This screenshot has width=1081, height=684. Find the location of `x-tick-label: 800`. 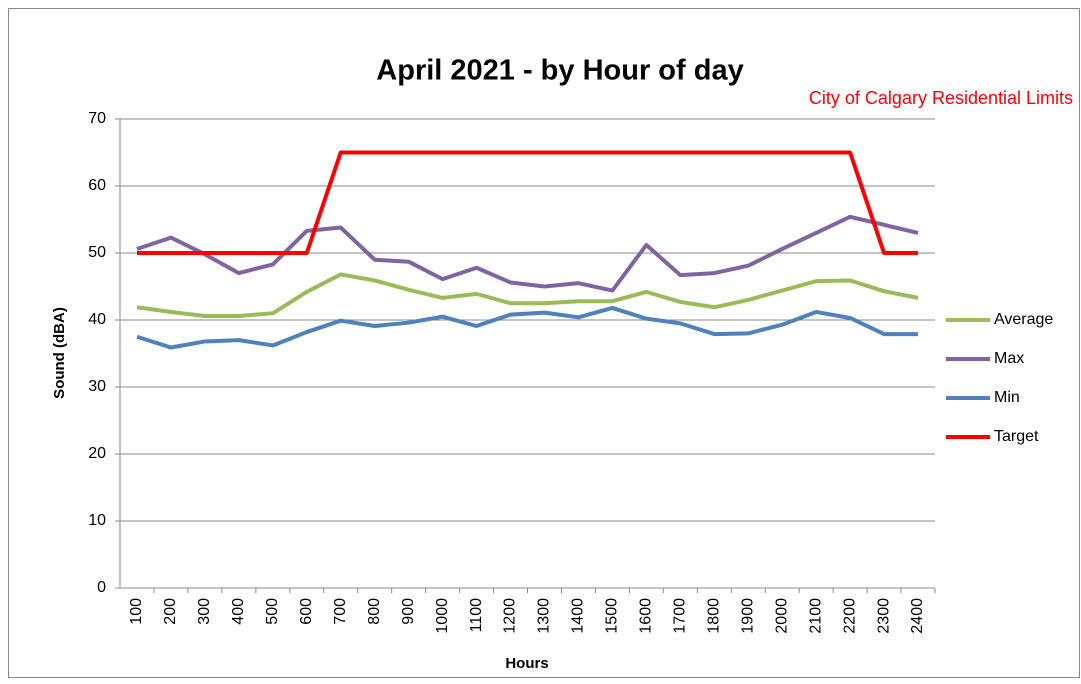

x-tick-label: 800 is located at coordinates (374, 611).